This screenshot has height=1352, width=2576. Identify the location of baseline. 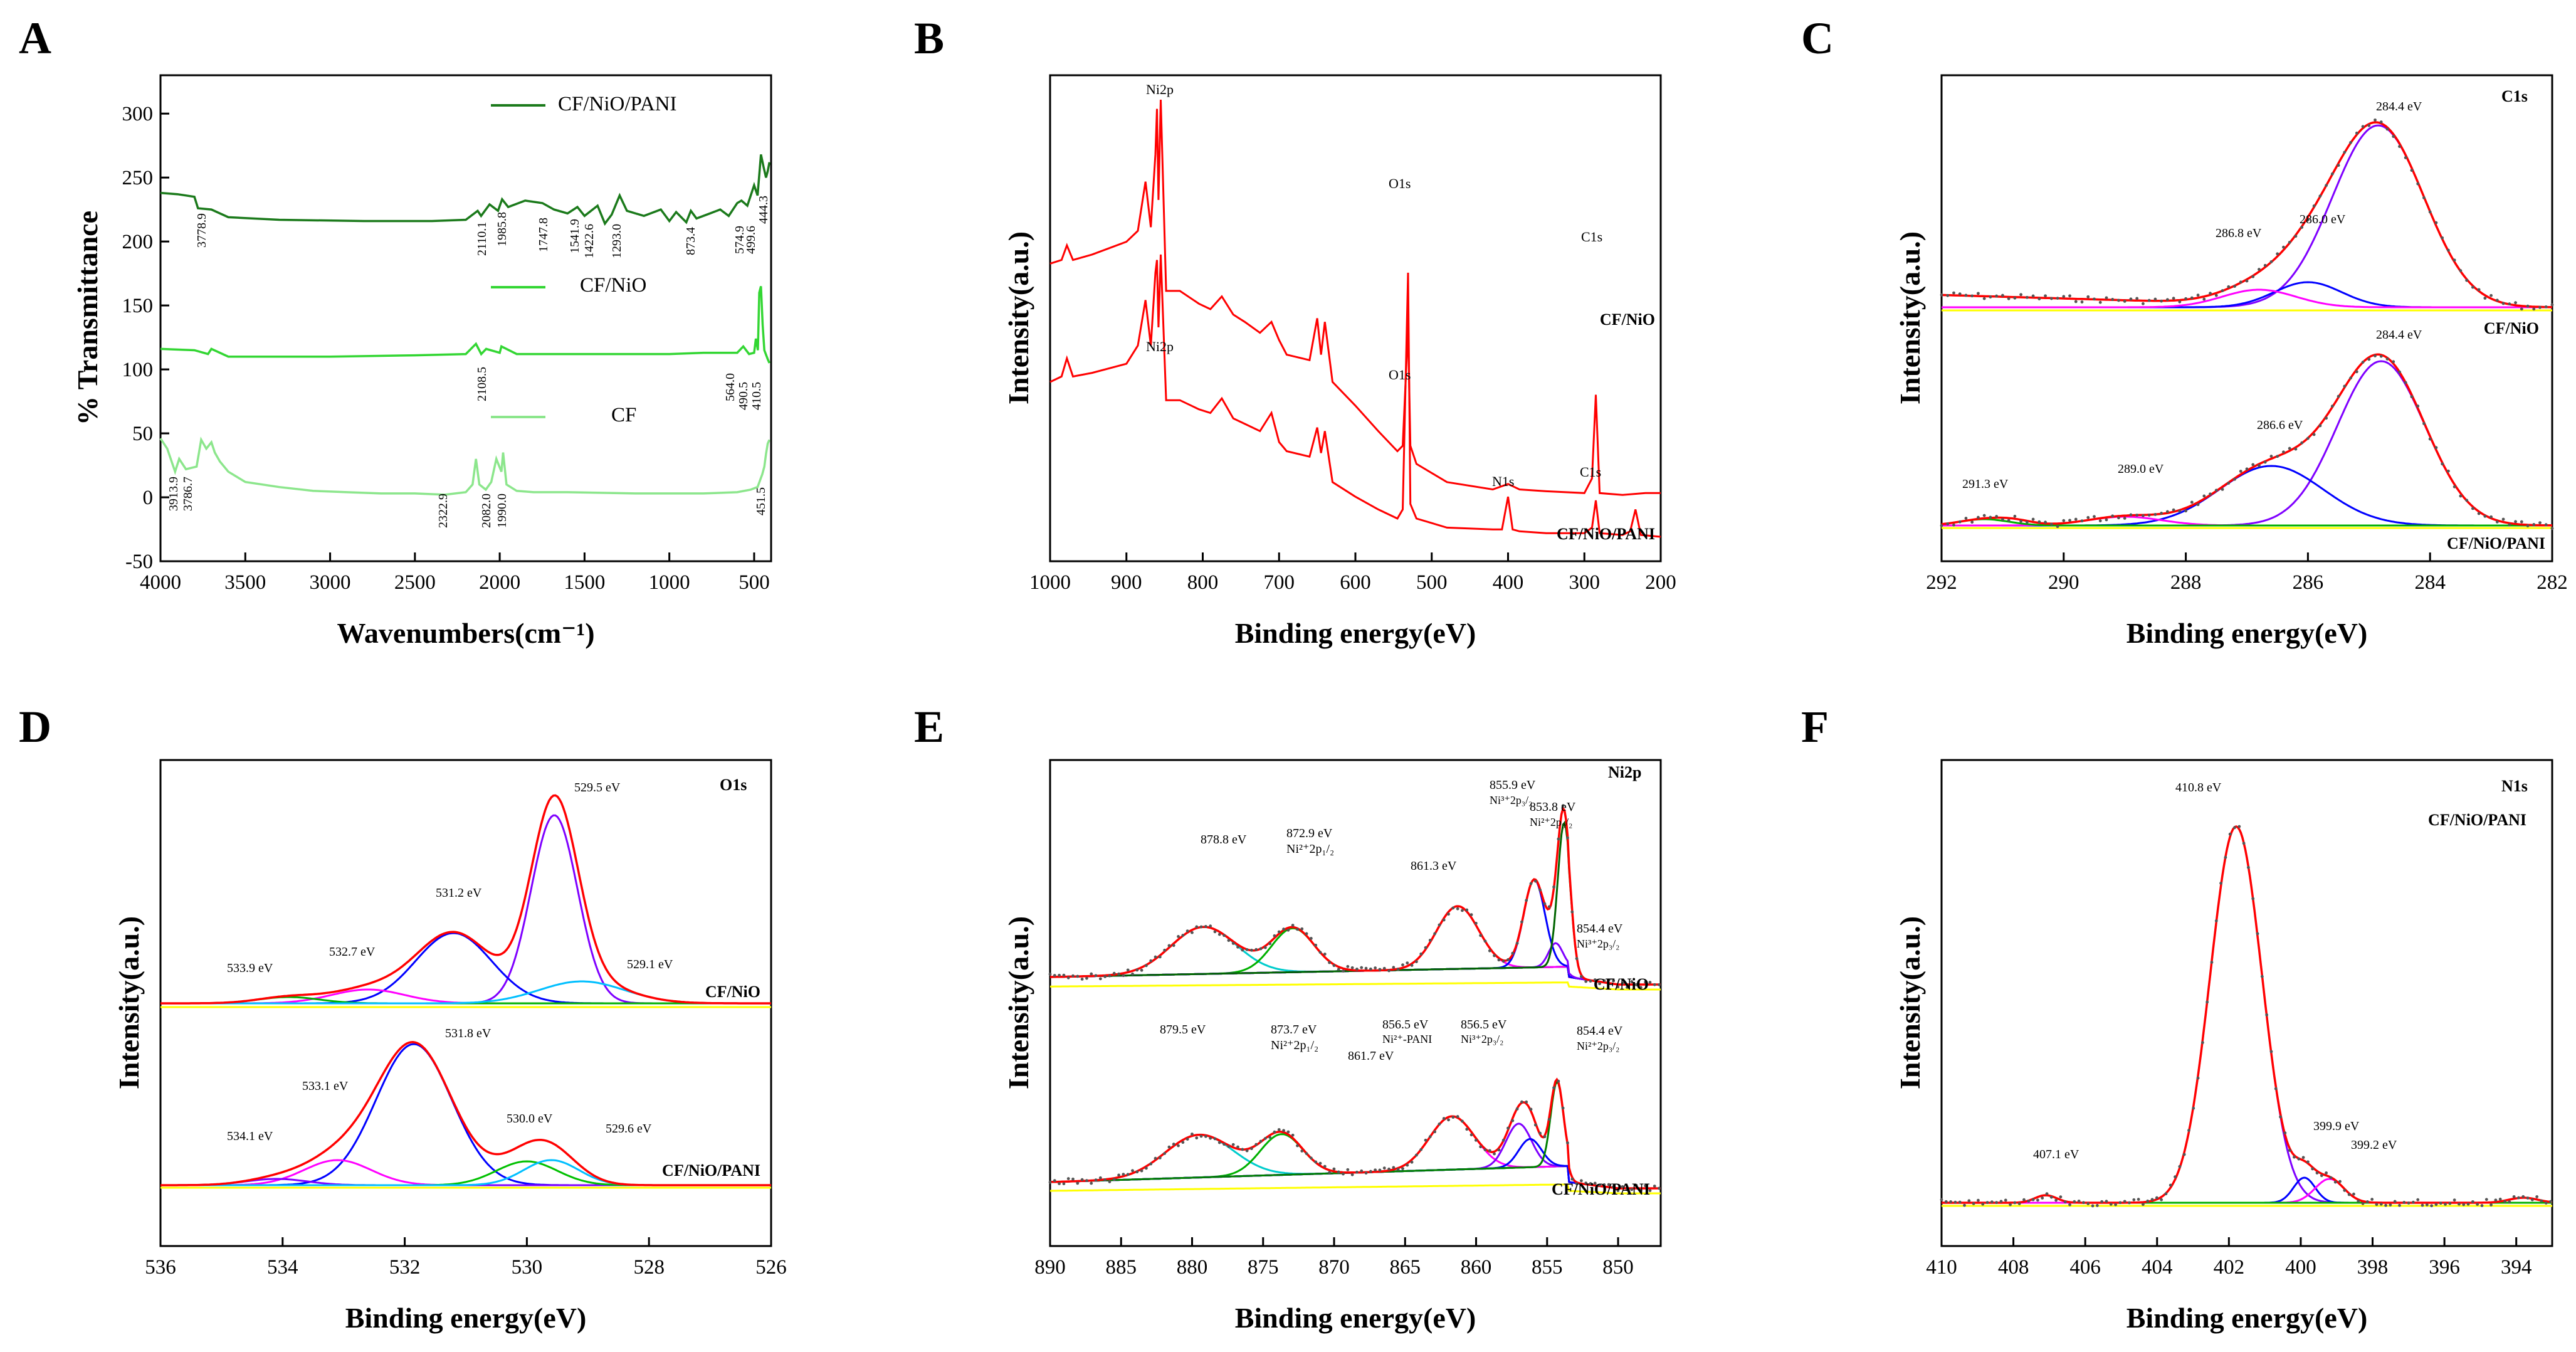
(1355, 1189).